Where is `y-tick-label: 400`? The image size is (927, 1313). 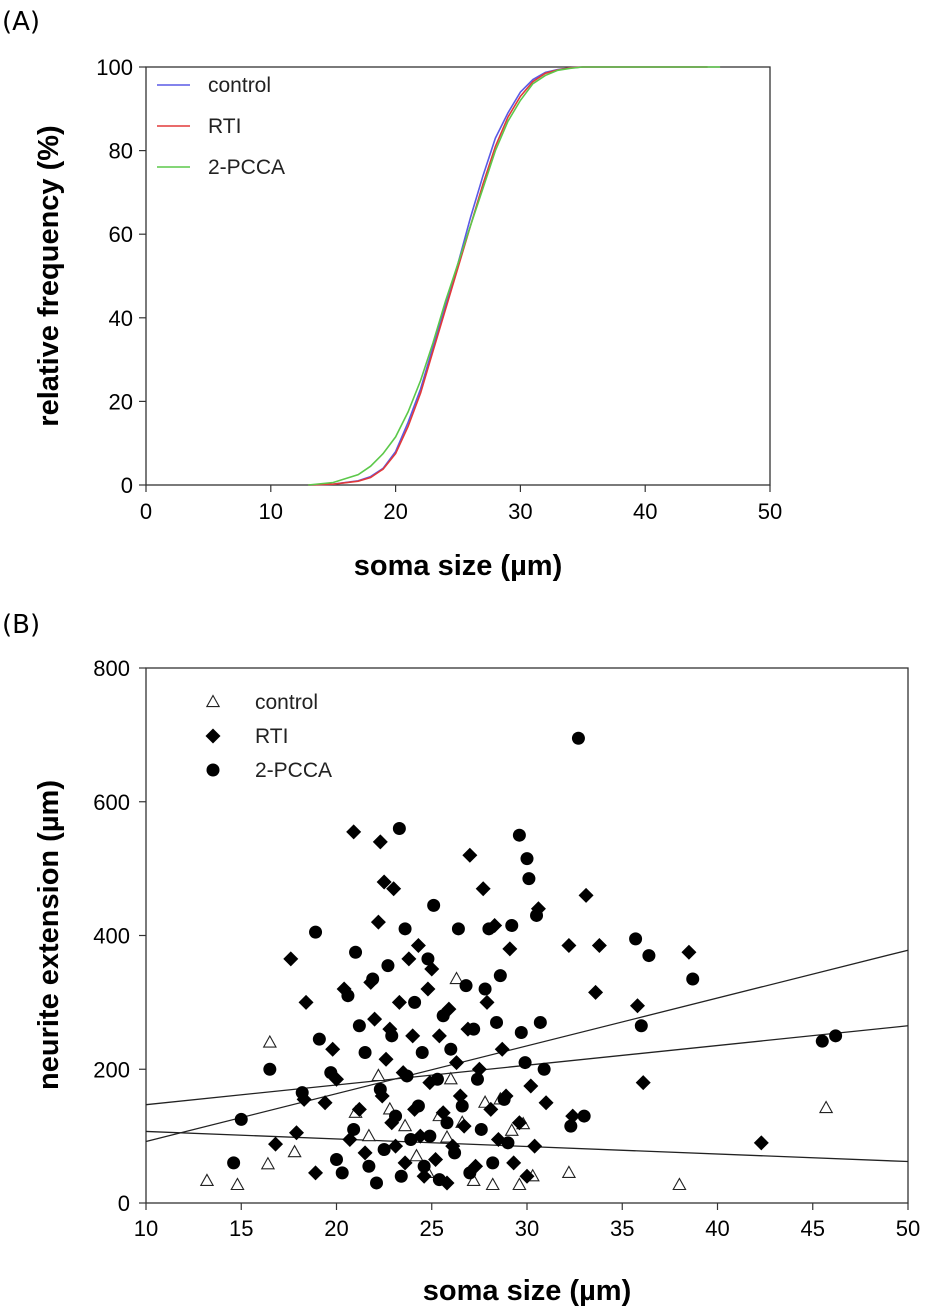 y-tick-label: 400 is located at coordinates (111, 936).